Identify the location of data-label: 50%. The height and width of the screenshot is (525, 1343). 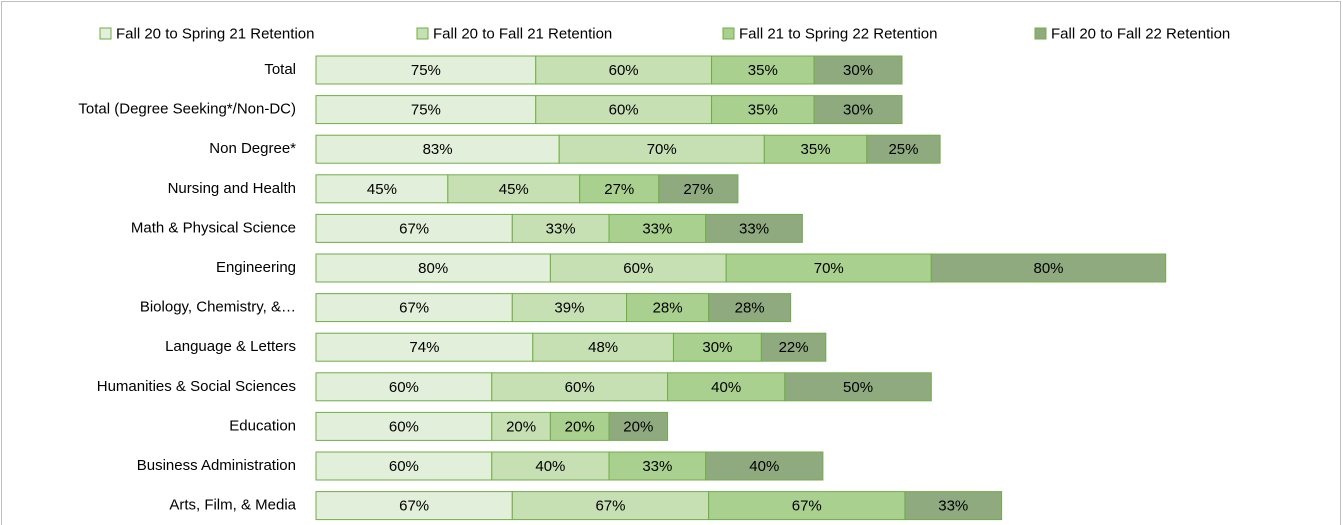
(858, 387).